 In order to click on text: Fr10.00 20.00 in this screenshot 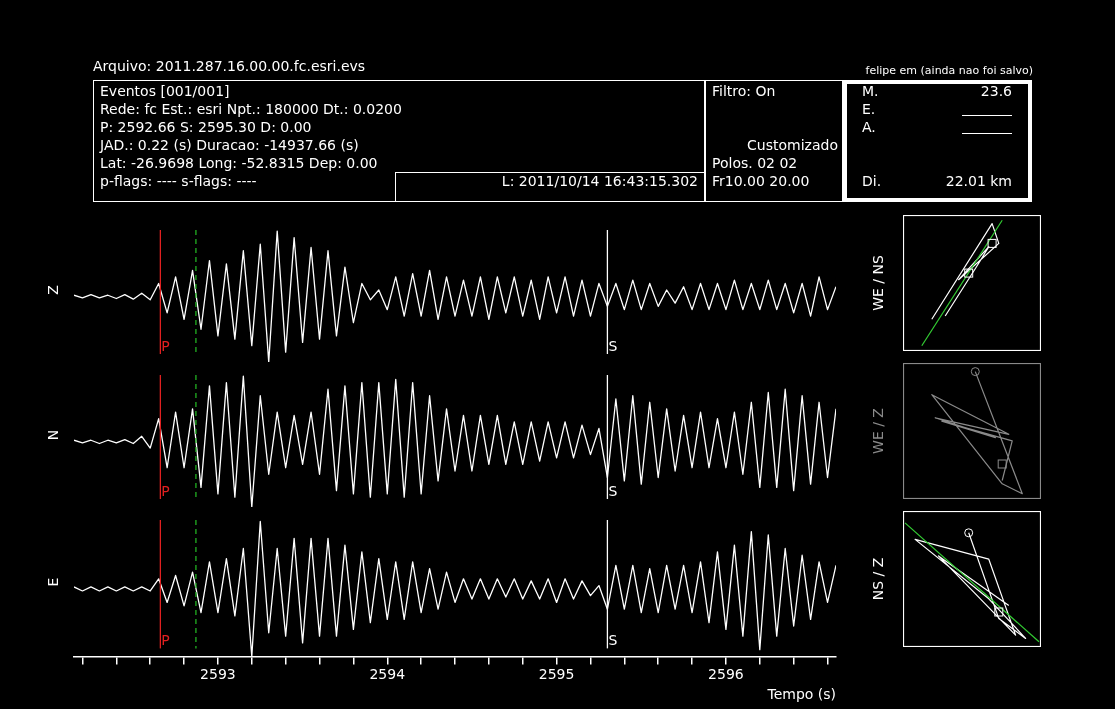, I will do `click(761, 181)`.